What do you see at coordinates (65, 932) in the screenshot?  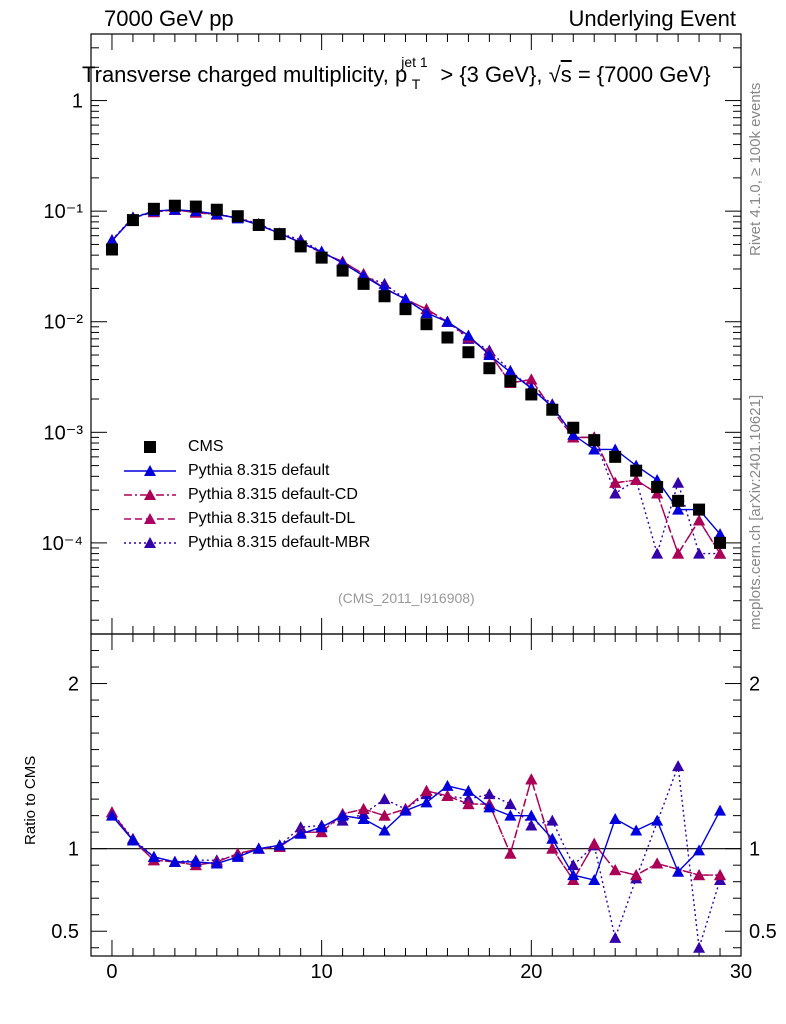 I see `ratio-y-tick-label: 0.5` at bounding box center [65, 932].